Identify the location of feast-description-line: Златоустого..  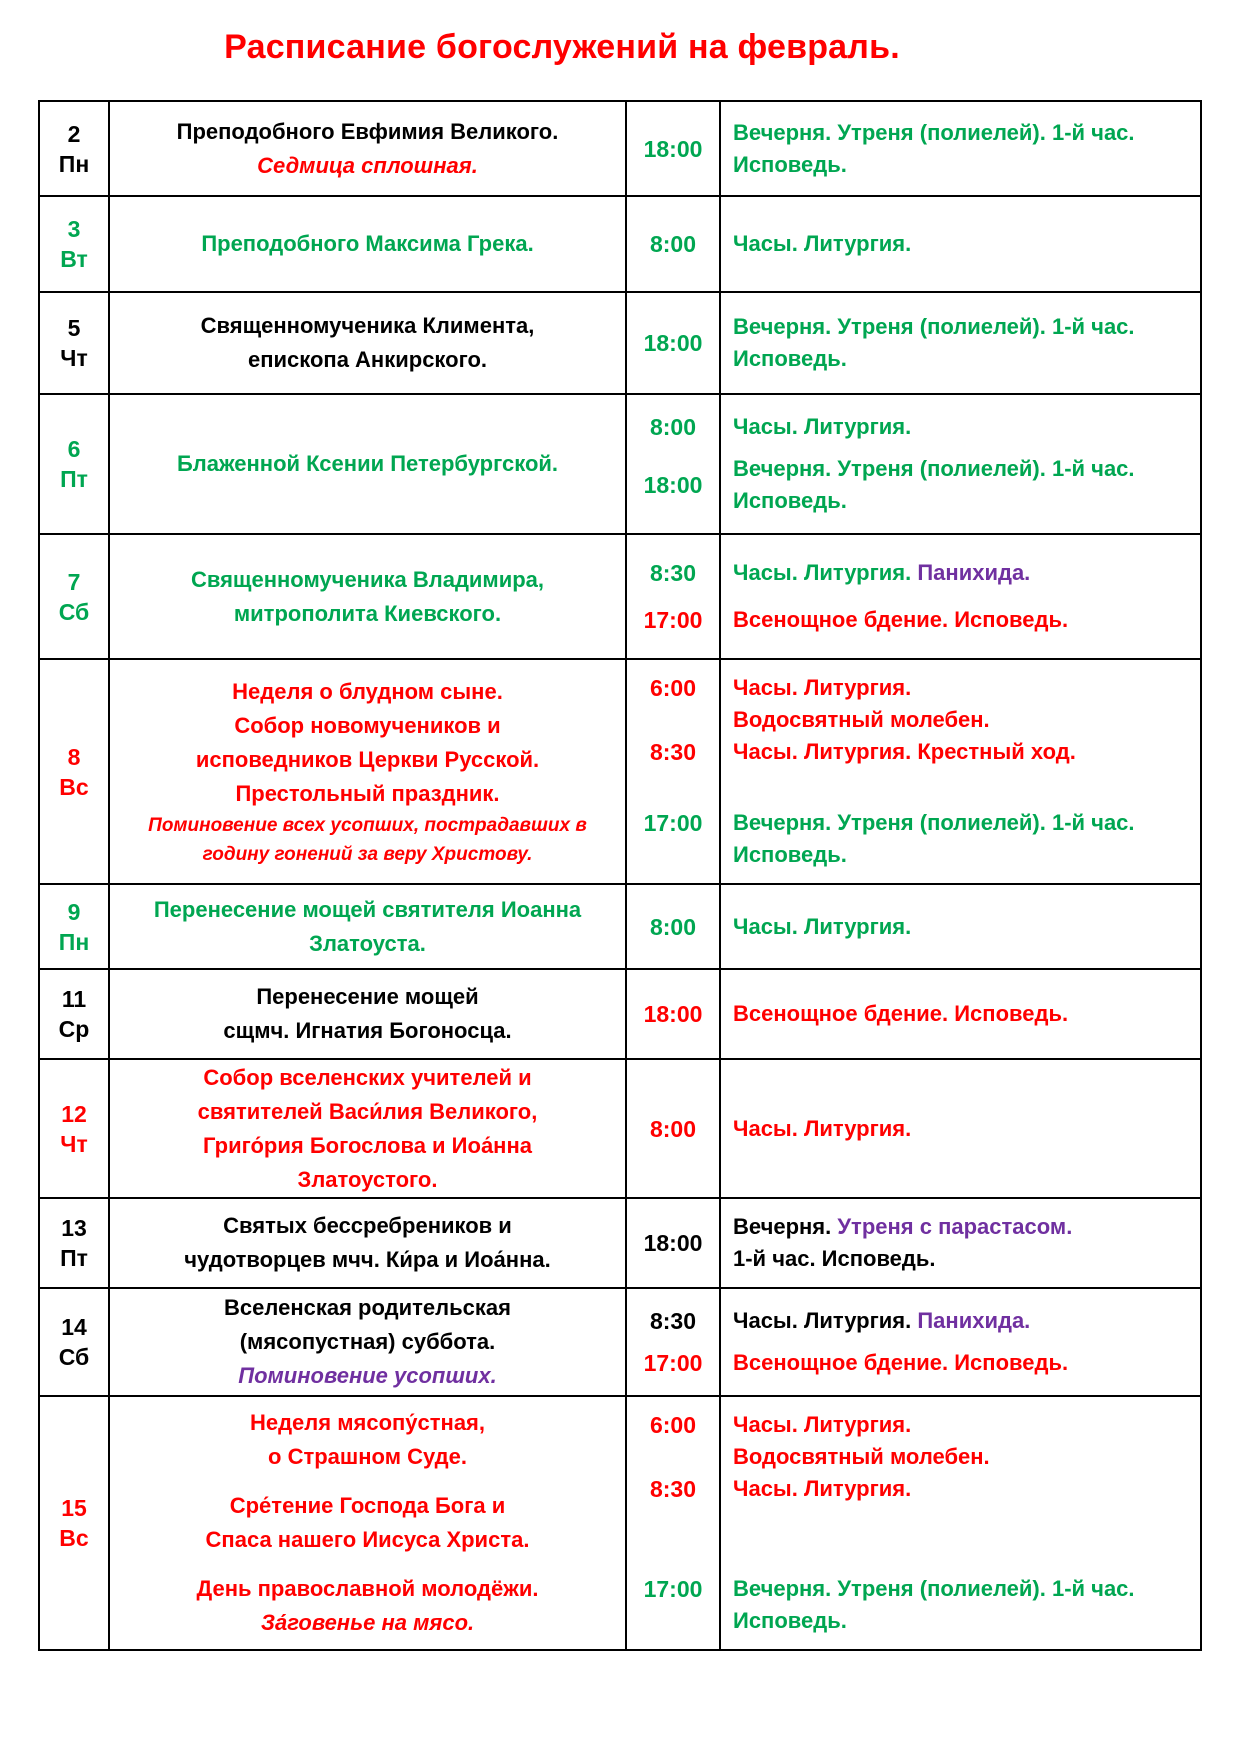
(367, 1179).